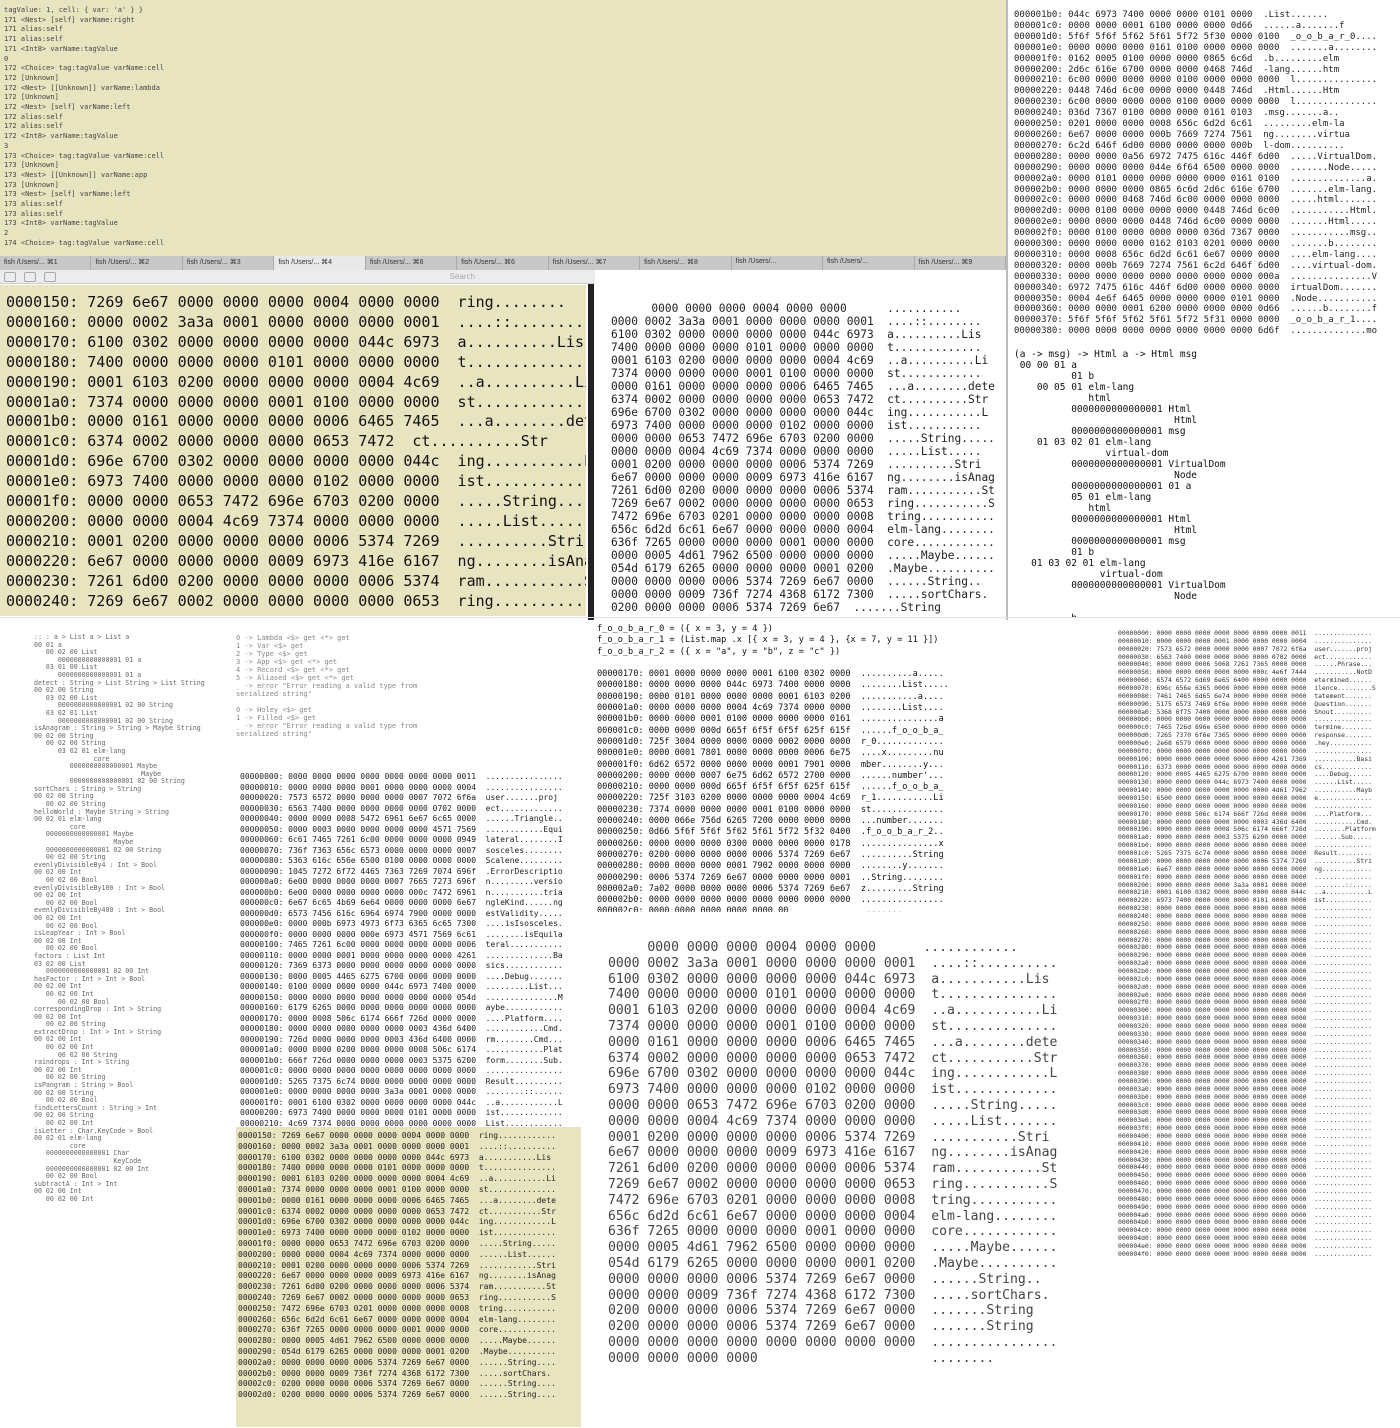 This screenshot has width=1400, height=1428. What do you see at coordinates (46, 263) in the screenshot?
I see `terminal-tab: fish /Users/... ⌘1` at bounding box center [46, 263].